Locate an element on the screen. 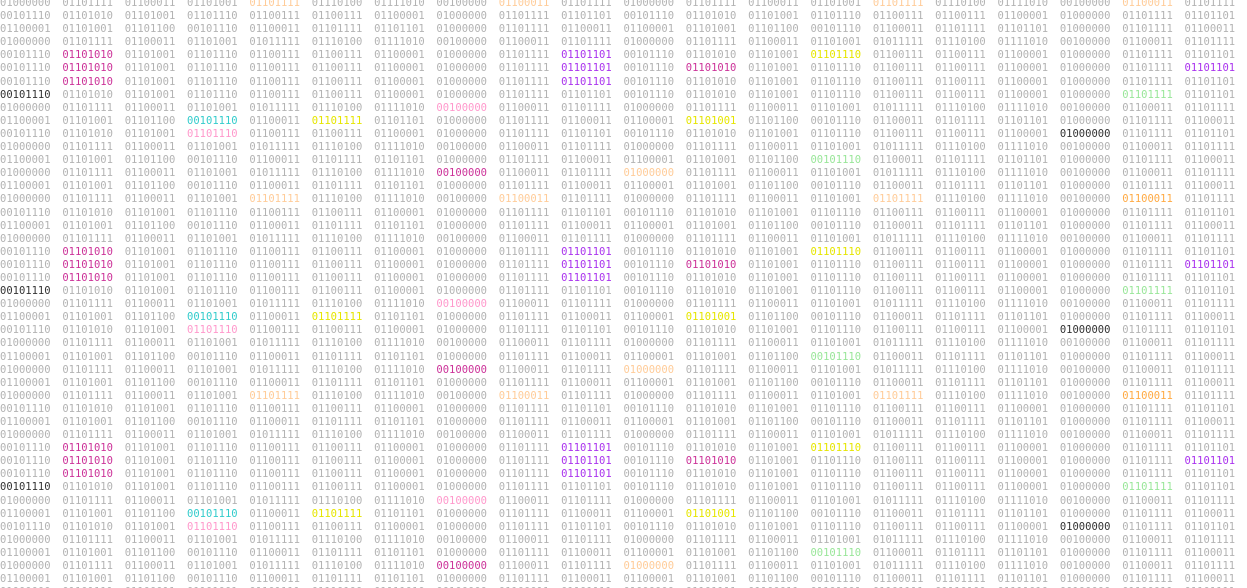 The image size is (1247, 588). binary-byte: 01101010 is located at coordinates (87, 251).